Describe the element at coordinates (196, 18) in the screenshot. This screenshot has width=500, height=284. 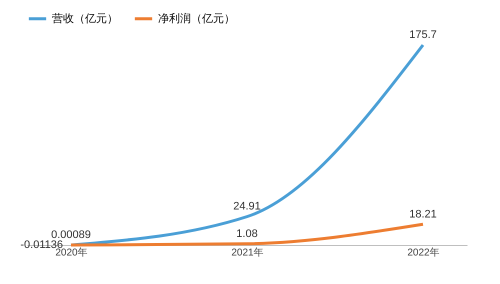
I see `legend-label: 净利润（亿元）` at that location.